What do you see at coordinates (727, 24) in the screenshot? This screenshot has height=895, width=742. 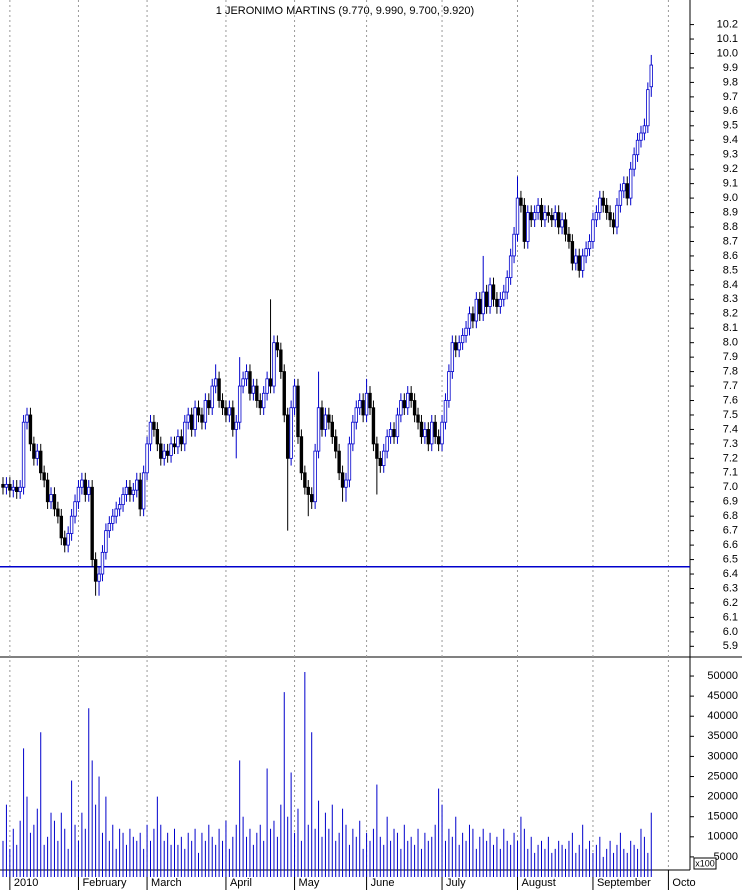 I see `y-tick-label: 10.2` at bounding box center [727, 24].